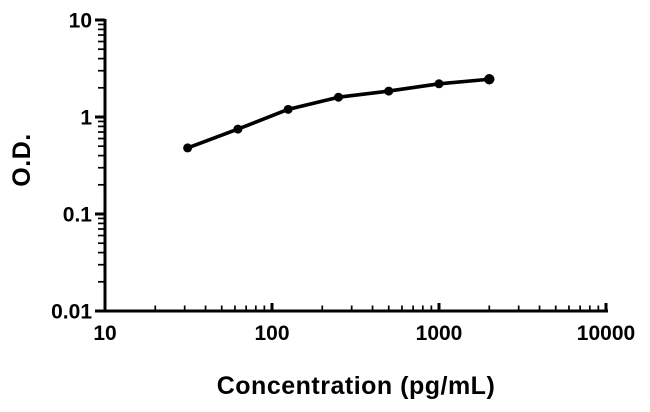  What do you see at coordinates (71, 312) in the screenshot?
I see `y-tick-label: 0.01` at bounding box center [71, 312].